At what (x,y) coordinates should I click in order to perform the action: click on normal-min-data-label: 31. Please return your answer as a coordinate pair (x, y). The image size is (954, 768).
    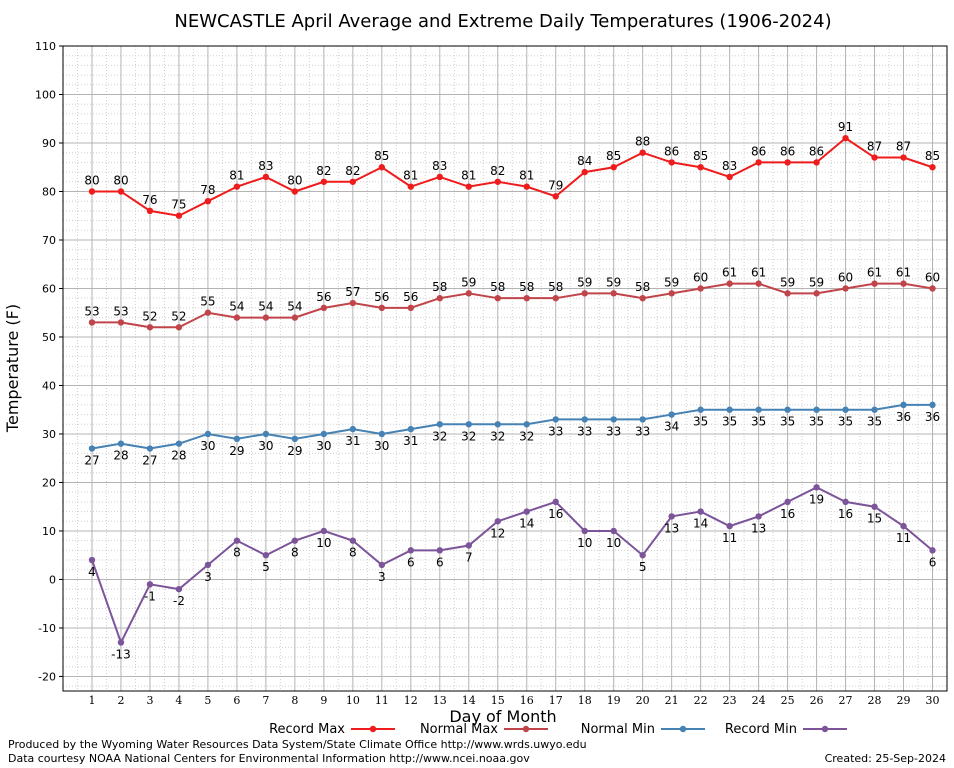
    Looking at the image, I should click on (352, 441).